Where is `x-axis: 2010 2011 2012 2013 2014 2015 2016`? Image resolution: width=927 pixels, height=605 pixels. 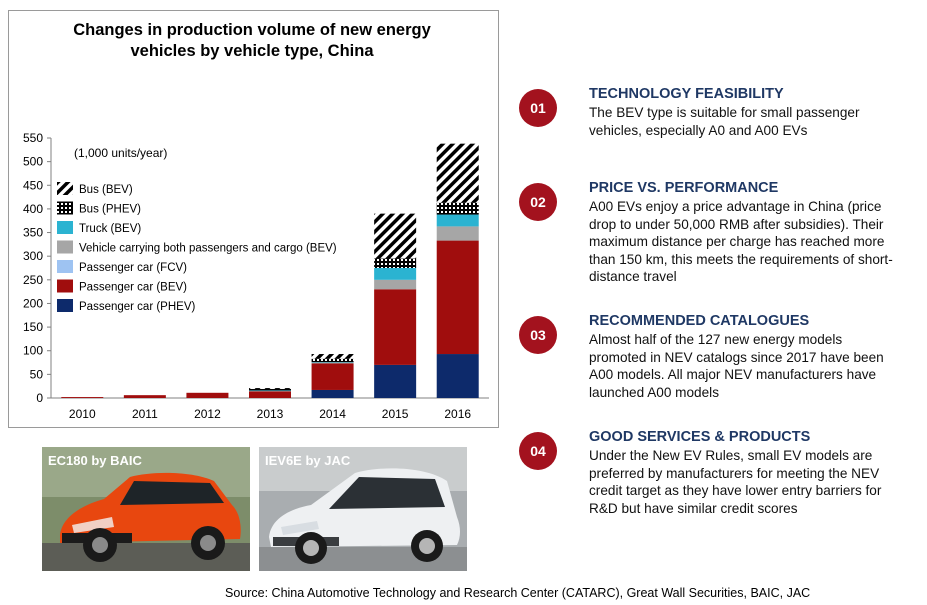
x-axis: 2010 2011 2012 2013 2014 2015 2016 is located at coordinates (270, 409).